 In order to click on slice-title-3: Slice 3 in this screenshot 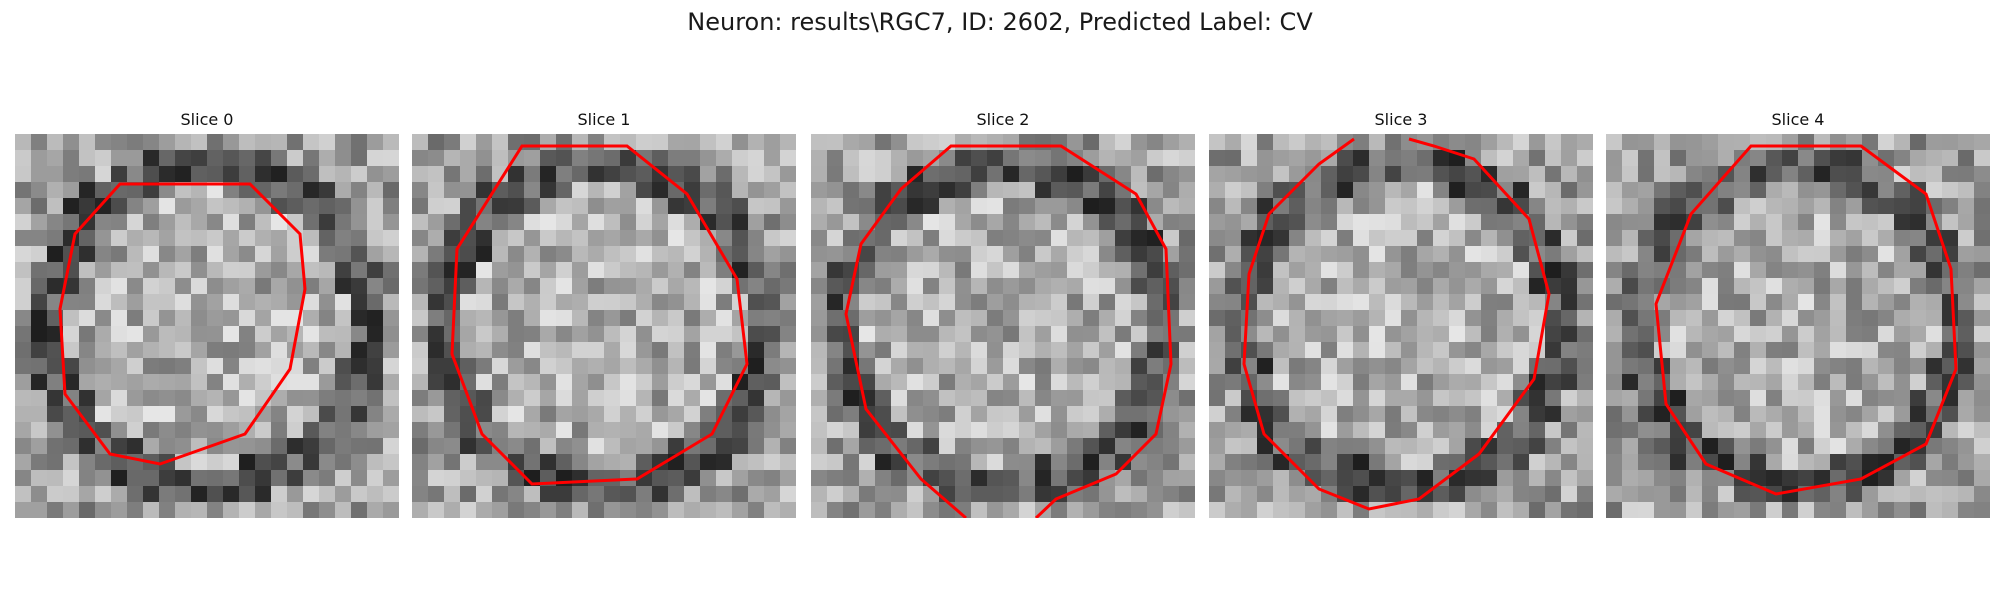, I will do `click(1401, 119)`.